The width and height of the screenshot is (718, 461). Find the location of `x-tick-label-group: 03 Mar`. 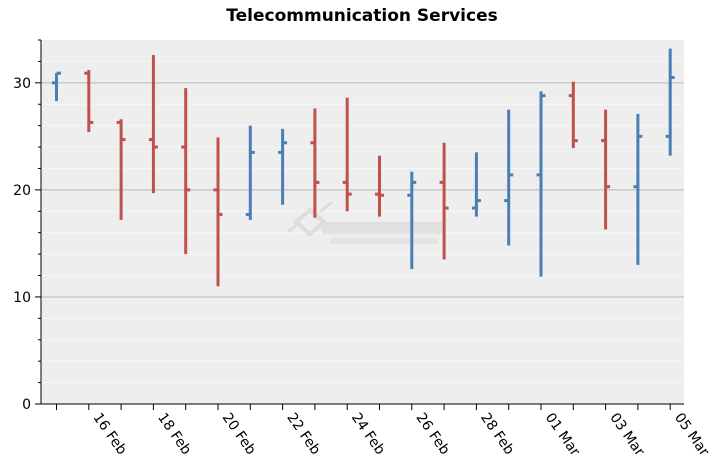

x-tick-label-group: 03 Mar is located at coordinates (626, 434).